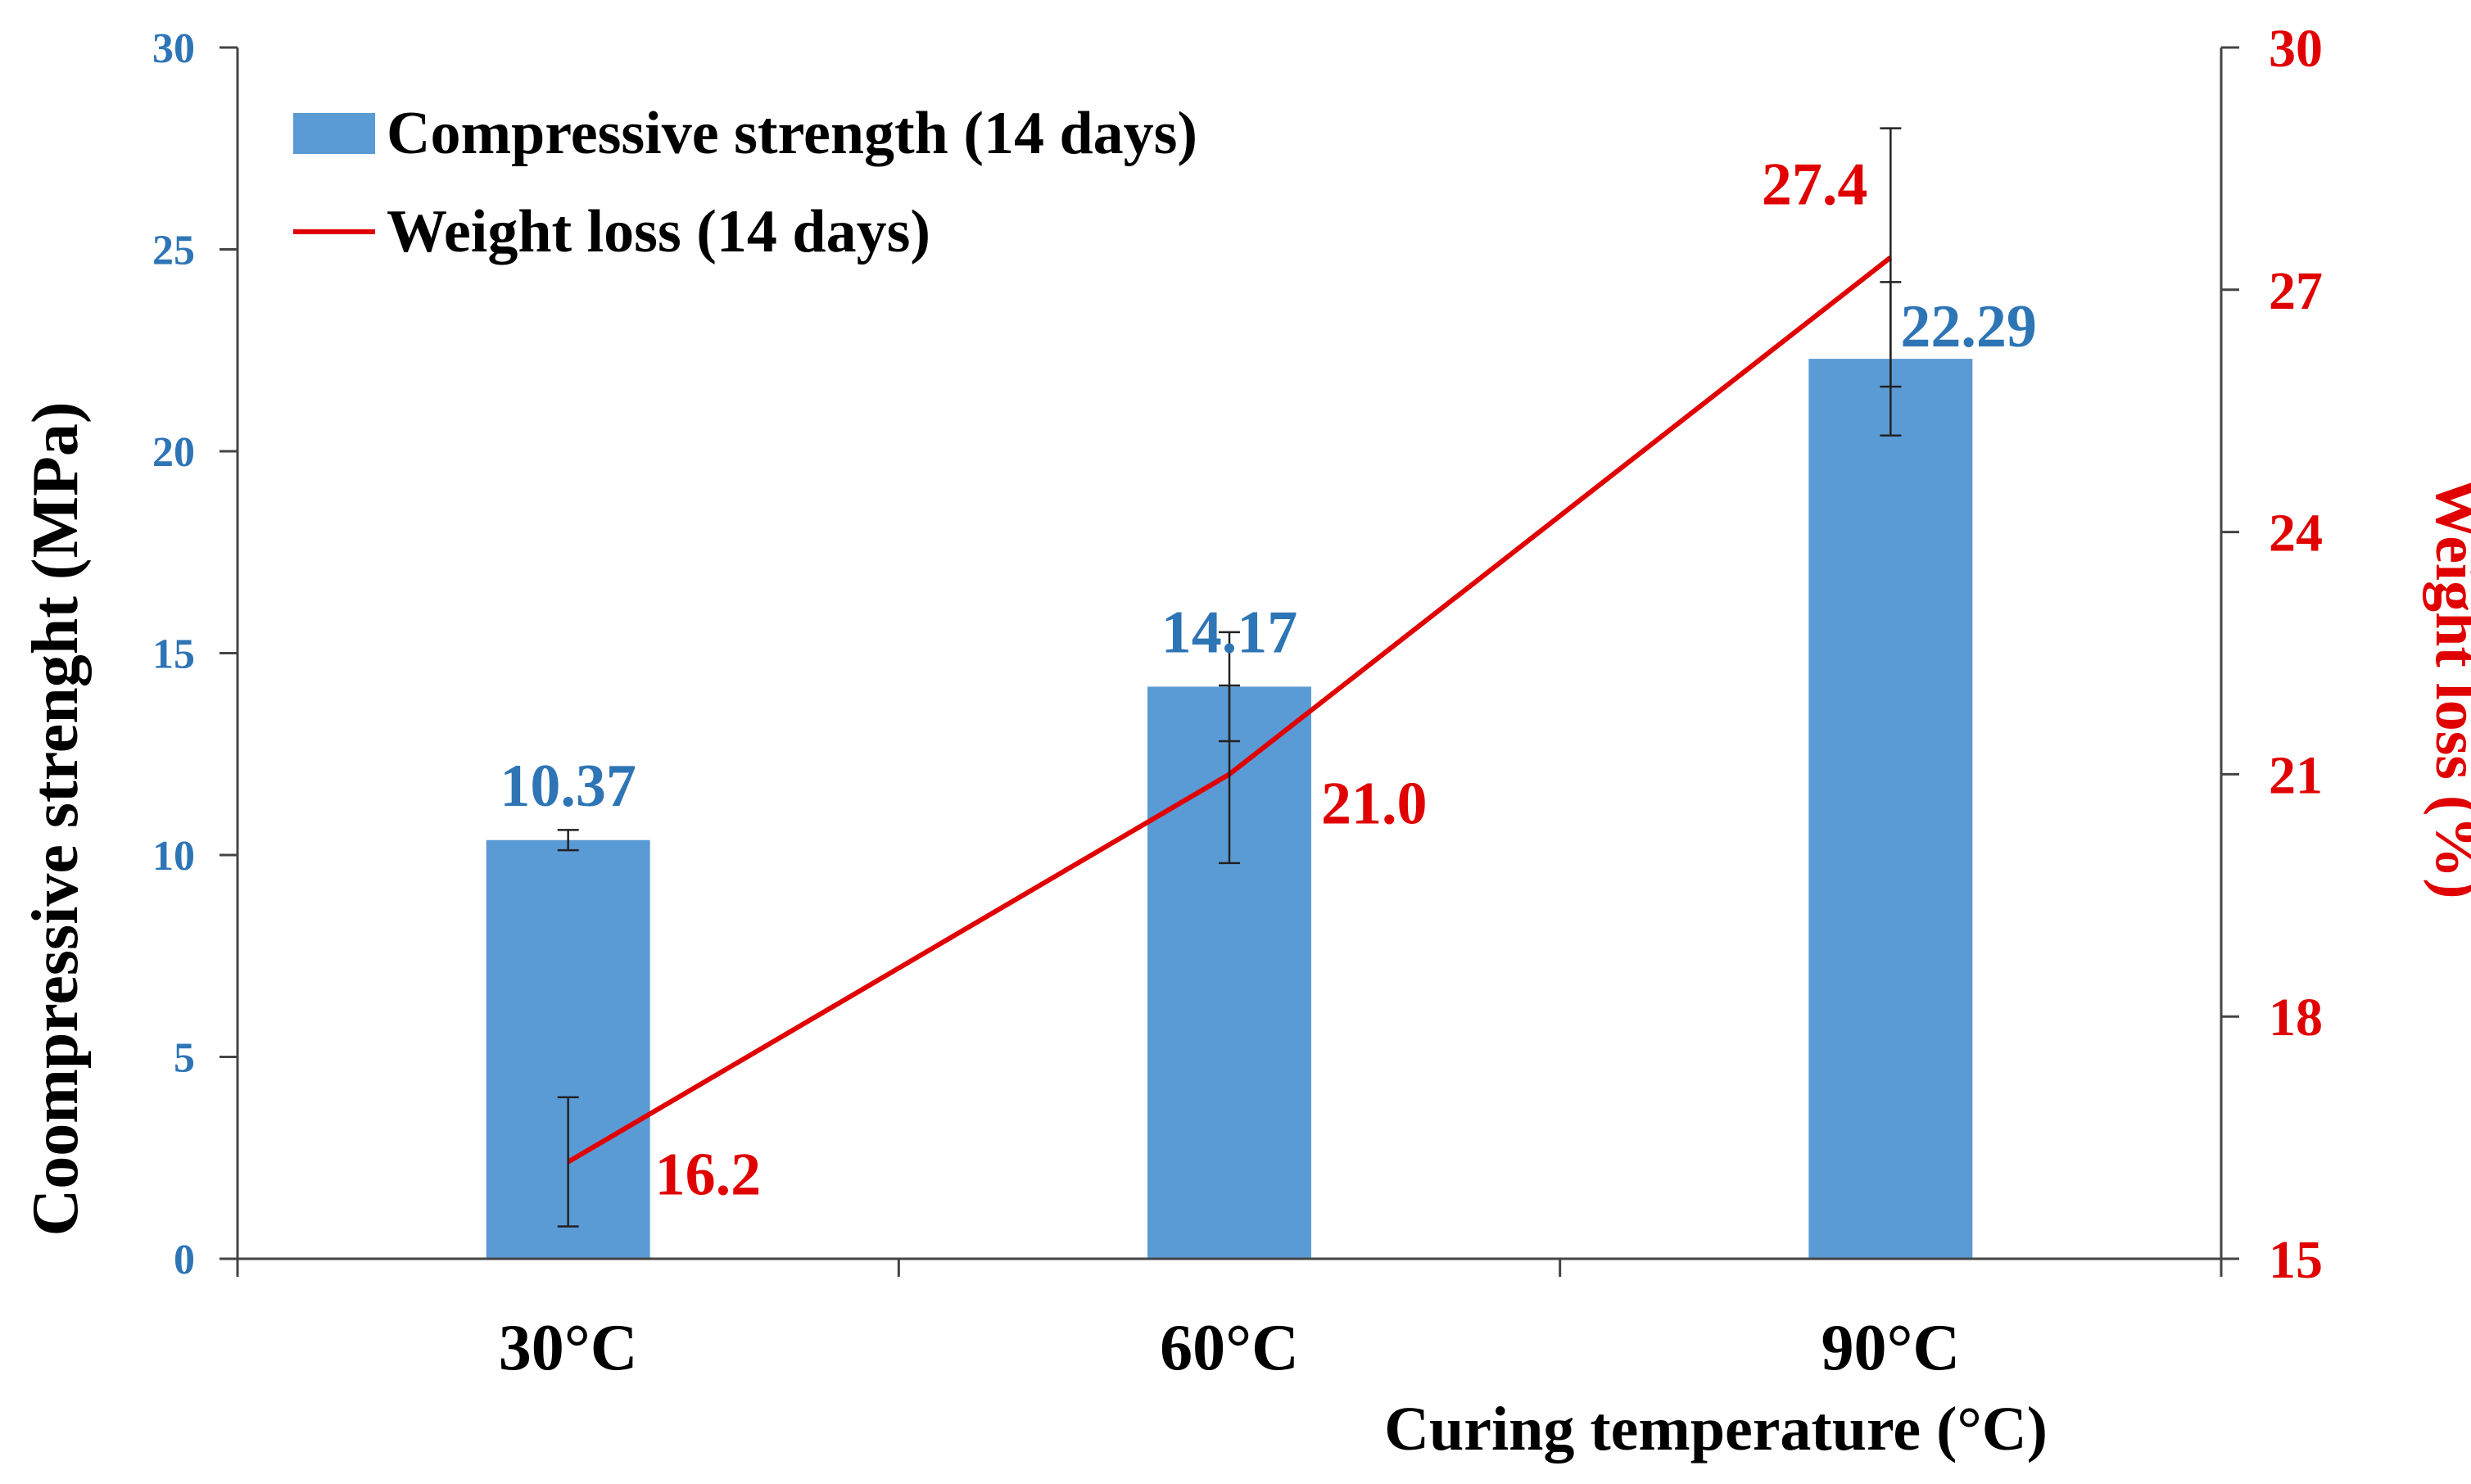  I want to click on y-tick-right-4: 27, so click(2296, 291).